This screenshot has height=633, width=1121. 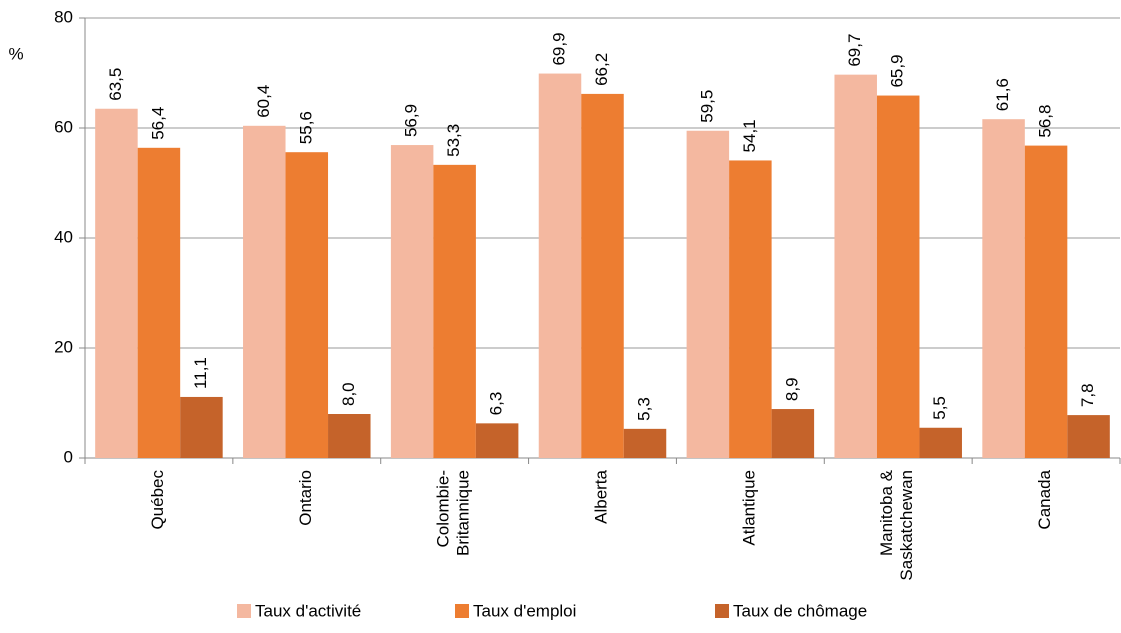 What do you see at coordinates (63, 236) in the screenshot?
I see `y-tick-label: 40` at bounding box center [63, 236].